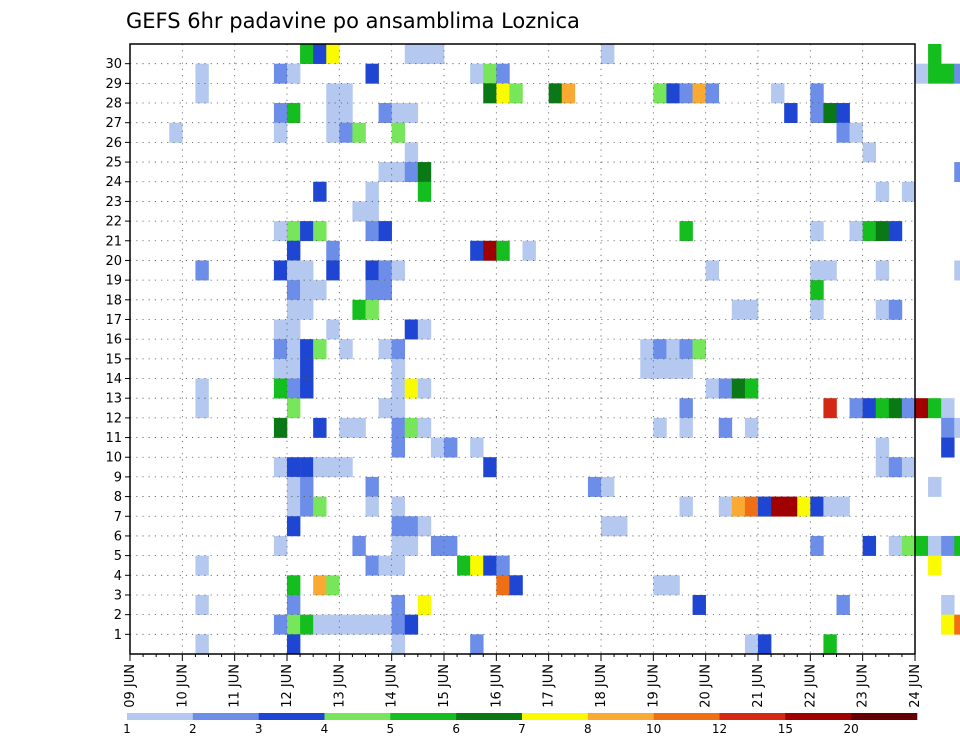 Image resolution: width=960 pixels, height=742 pixels. What do you see at coordinates (915, 686) in the screenshot?
I see `x-tick-label: 24 JUN` at bounding box center [915, 686].